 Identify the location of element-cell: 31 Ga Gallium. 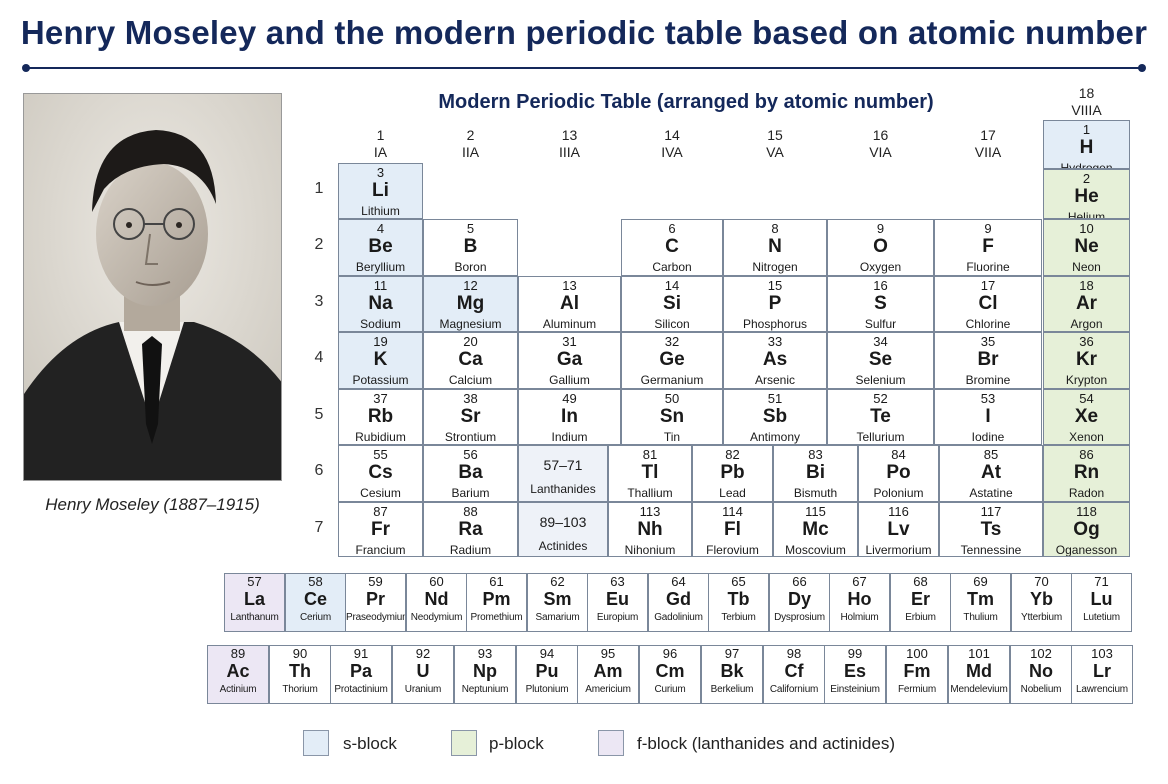
(569, 360).